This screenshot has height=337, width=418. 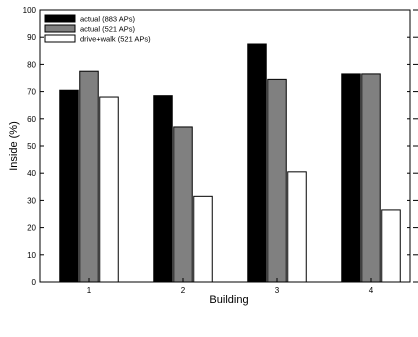 What do you see at coordinates (31, 92) in the screenshot?
I see `y-tick-label: 70` at bounding box center [31, 92].